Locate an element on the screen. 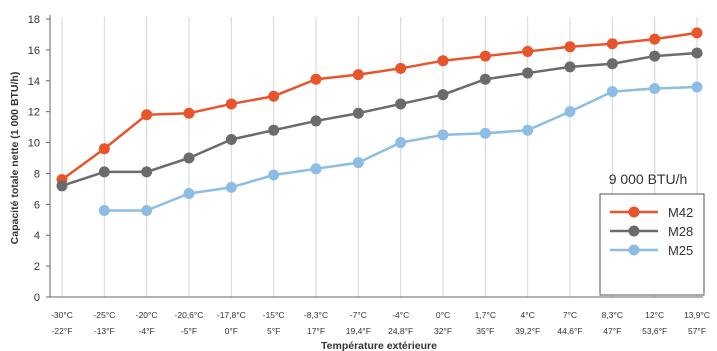 Image resolution: width=717 pixels, height=351 pixels. y-tick-label: 8 is located at coordinates (37, 174).